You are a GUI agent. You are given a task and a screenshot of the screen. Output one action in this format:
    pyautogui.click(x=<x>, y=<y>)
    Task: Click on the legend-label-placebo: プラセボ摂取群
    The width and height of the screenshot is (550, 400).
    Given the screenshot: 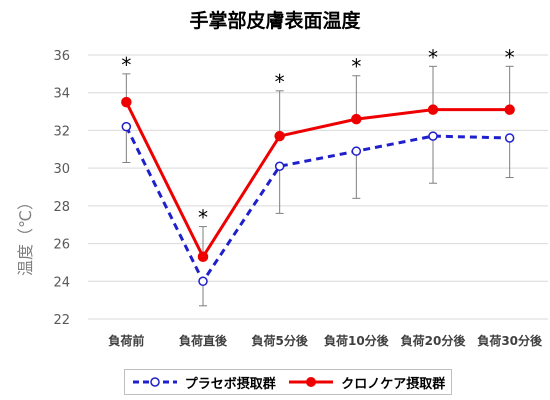 What is the action you would take?
    pyautogui.click(x=230, y=384)
    